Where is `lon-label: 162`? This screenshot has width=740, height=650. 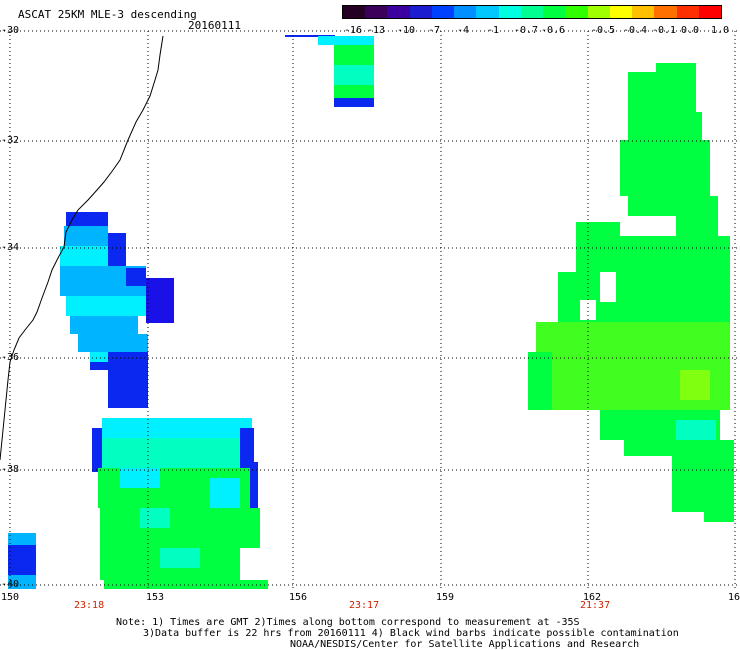
lon-label: 162 is located at coordinates (592, 597).